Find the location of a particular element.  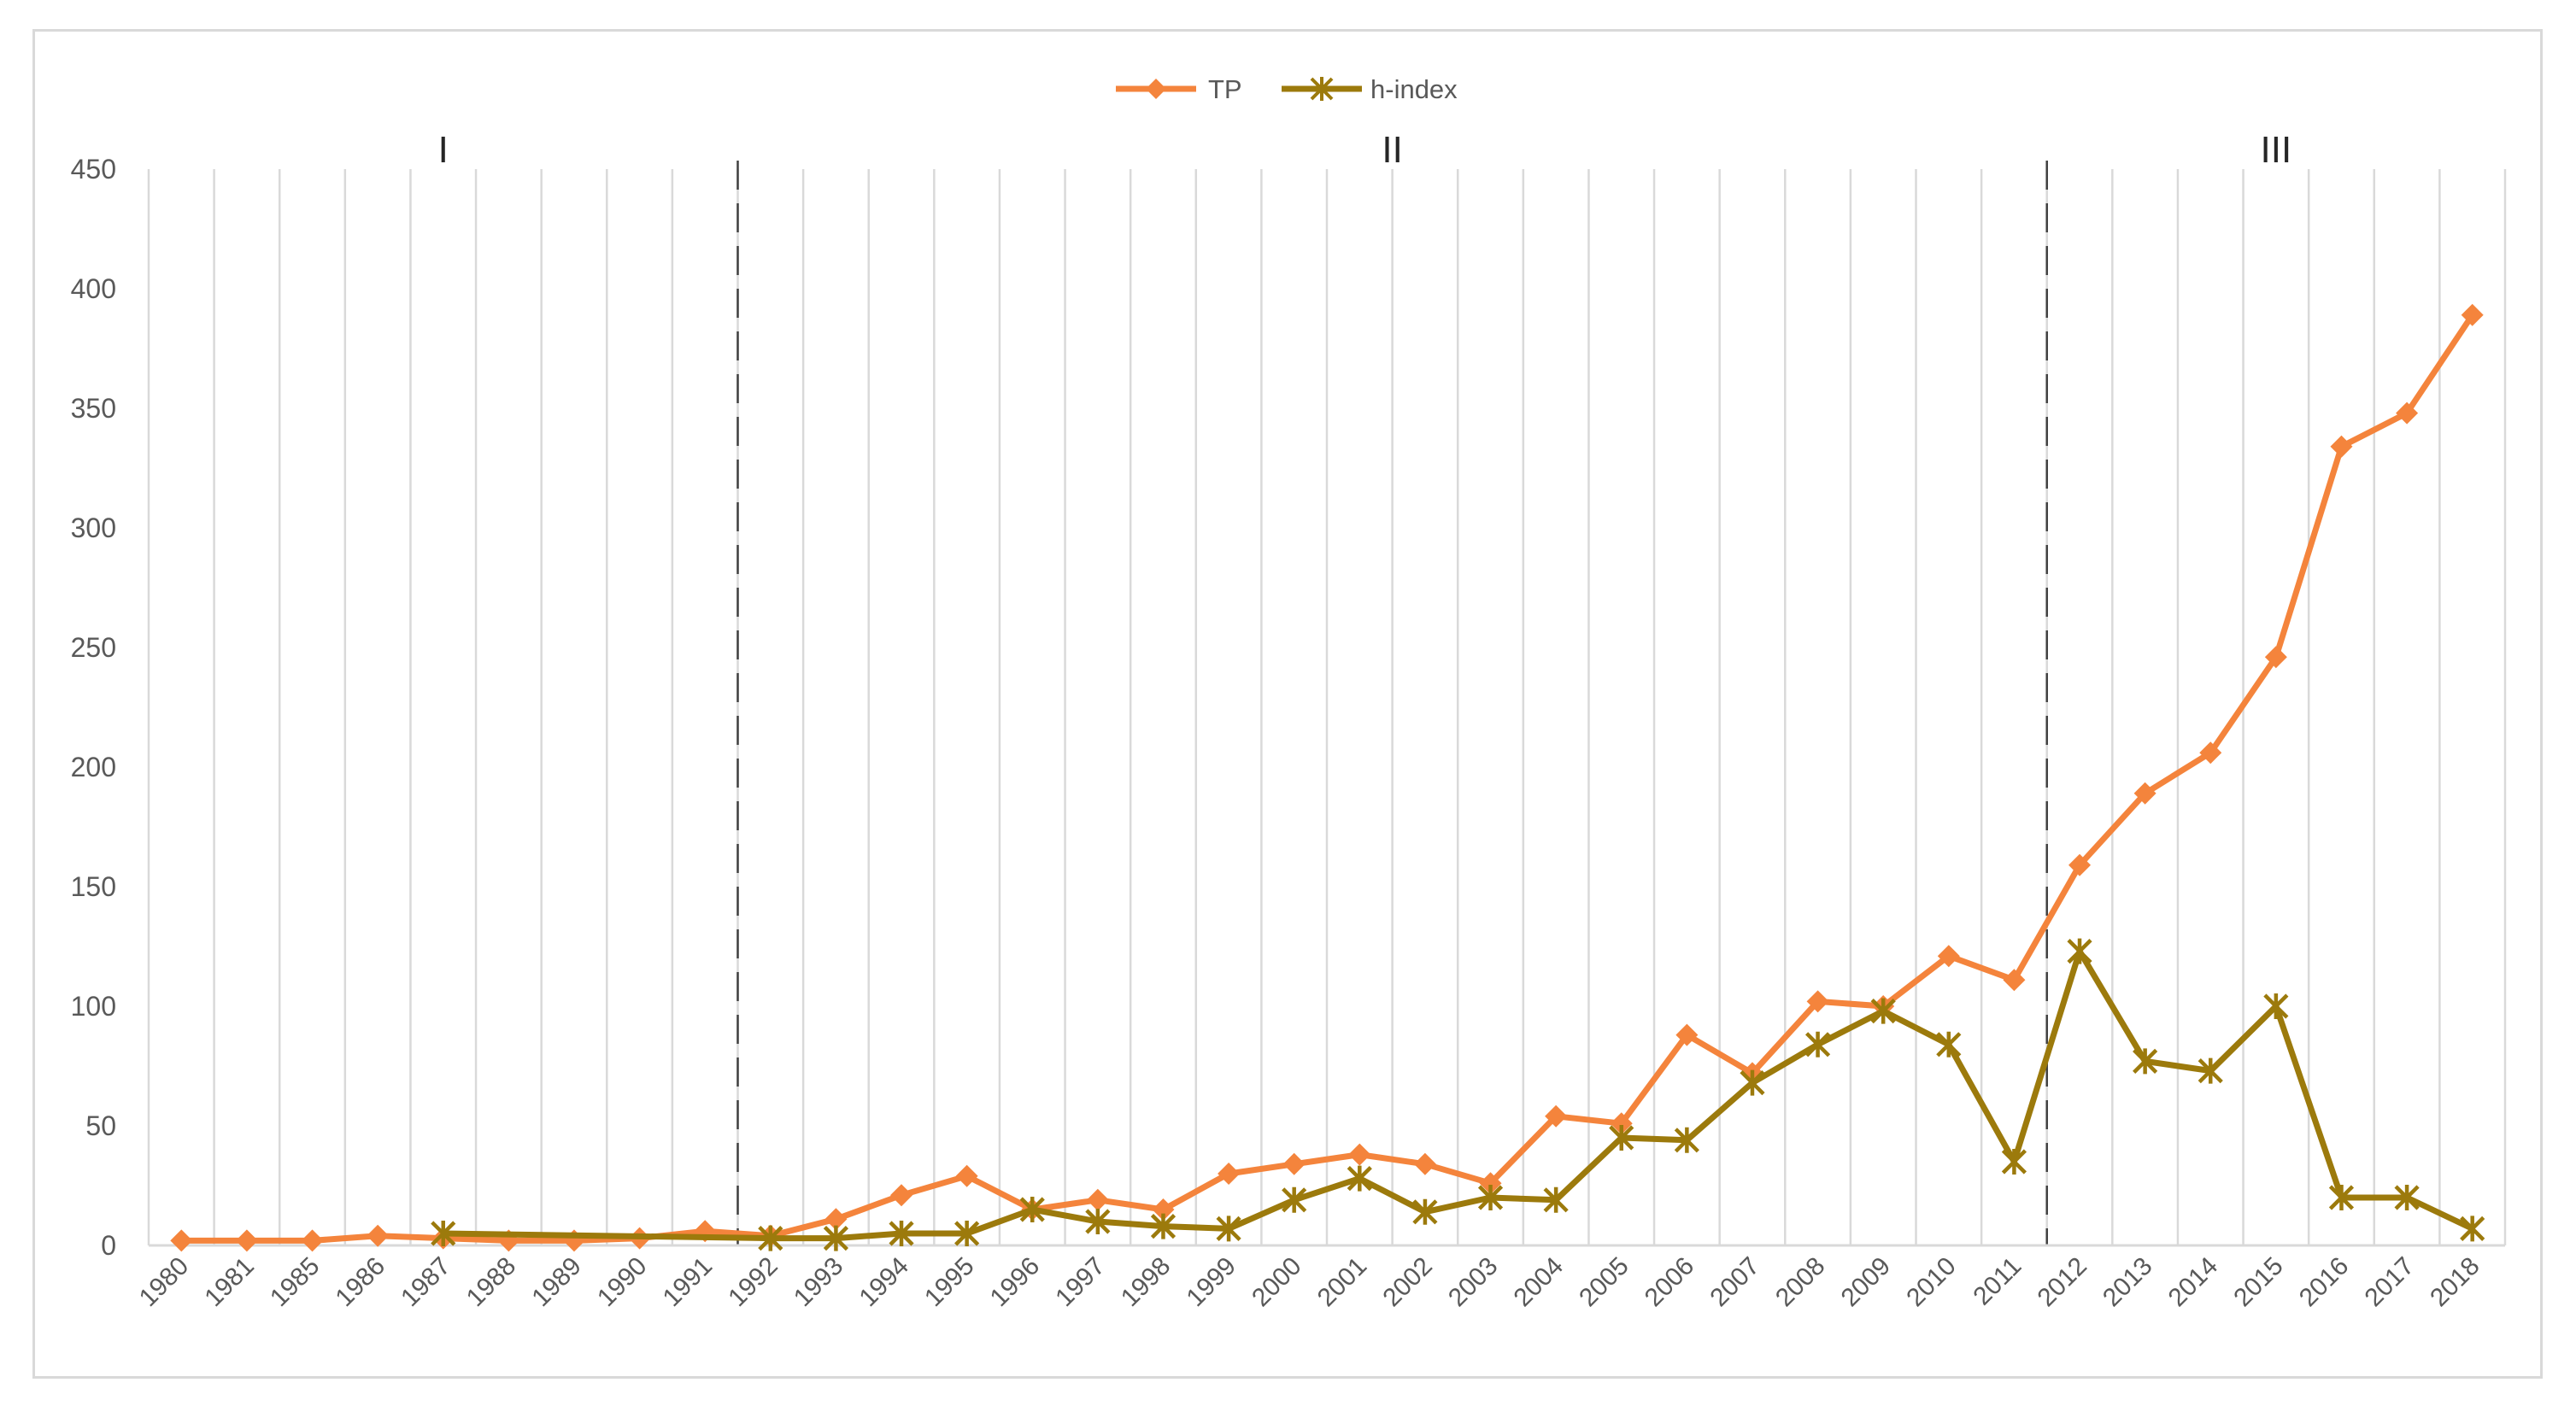

y-tick-label: 150 is located at coordinates (93, 887).